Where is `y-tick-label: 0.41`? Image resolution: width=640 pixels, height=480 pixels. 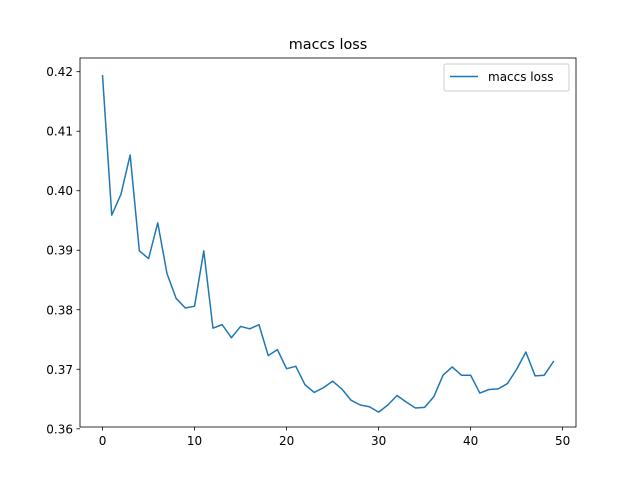
y-tick-label: 0.41 is located at coordinates (59, 132).